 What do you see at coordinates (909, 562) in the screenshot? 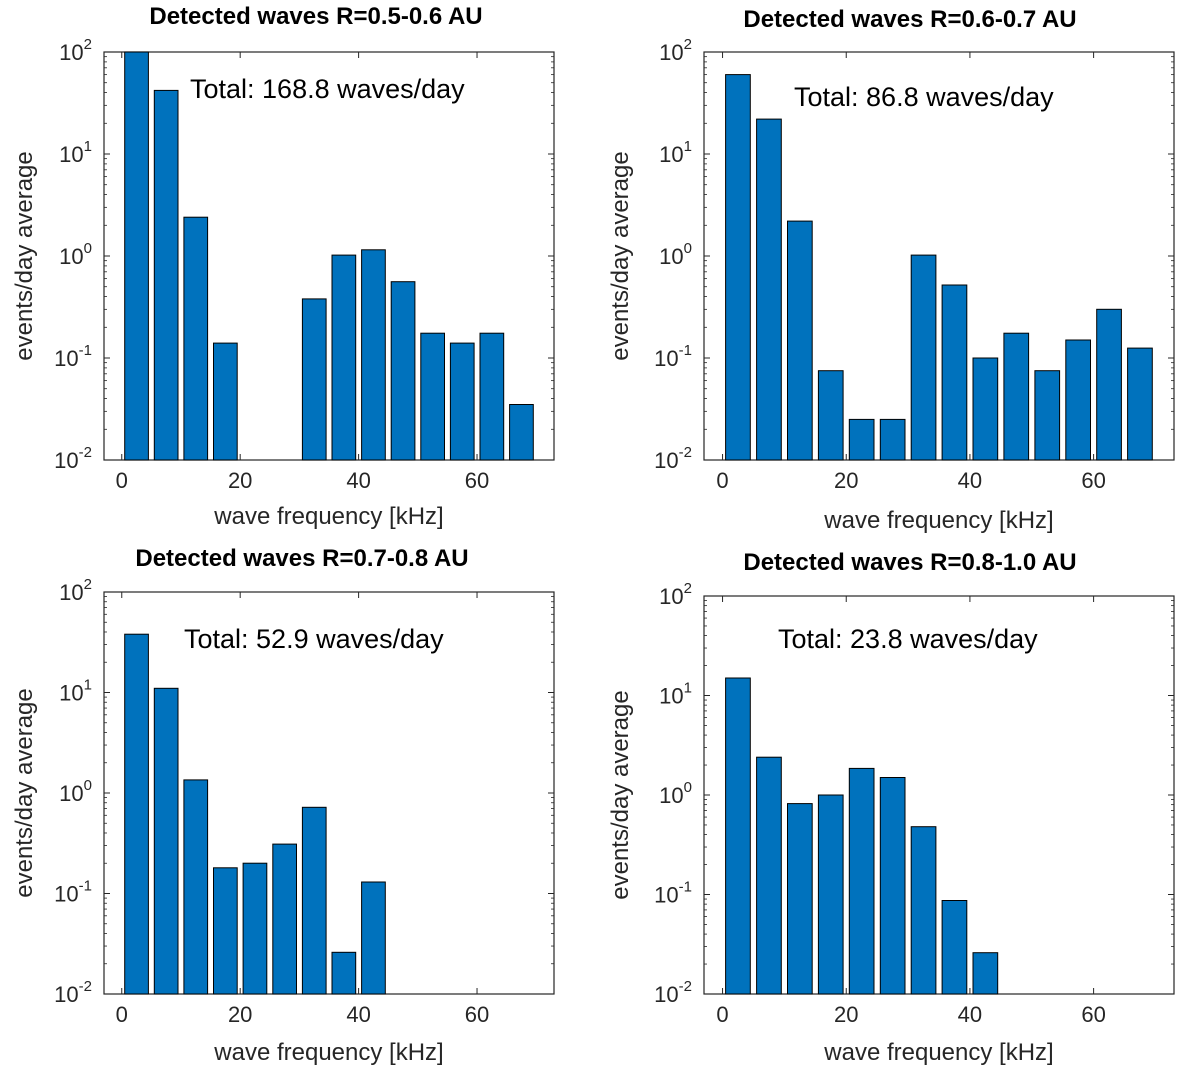
I see `chart-title: Detected waves R=0.8-1.0 AU` at bounding box center [909, 562].